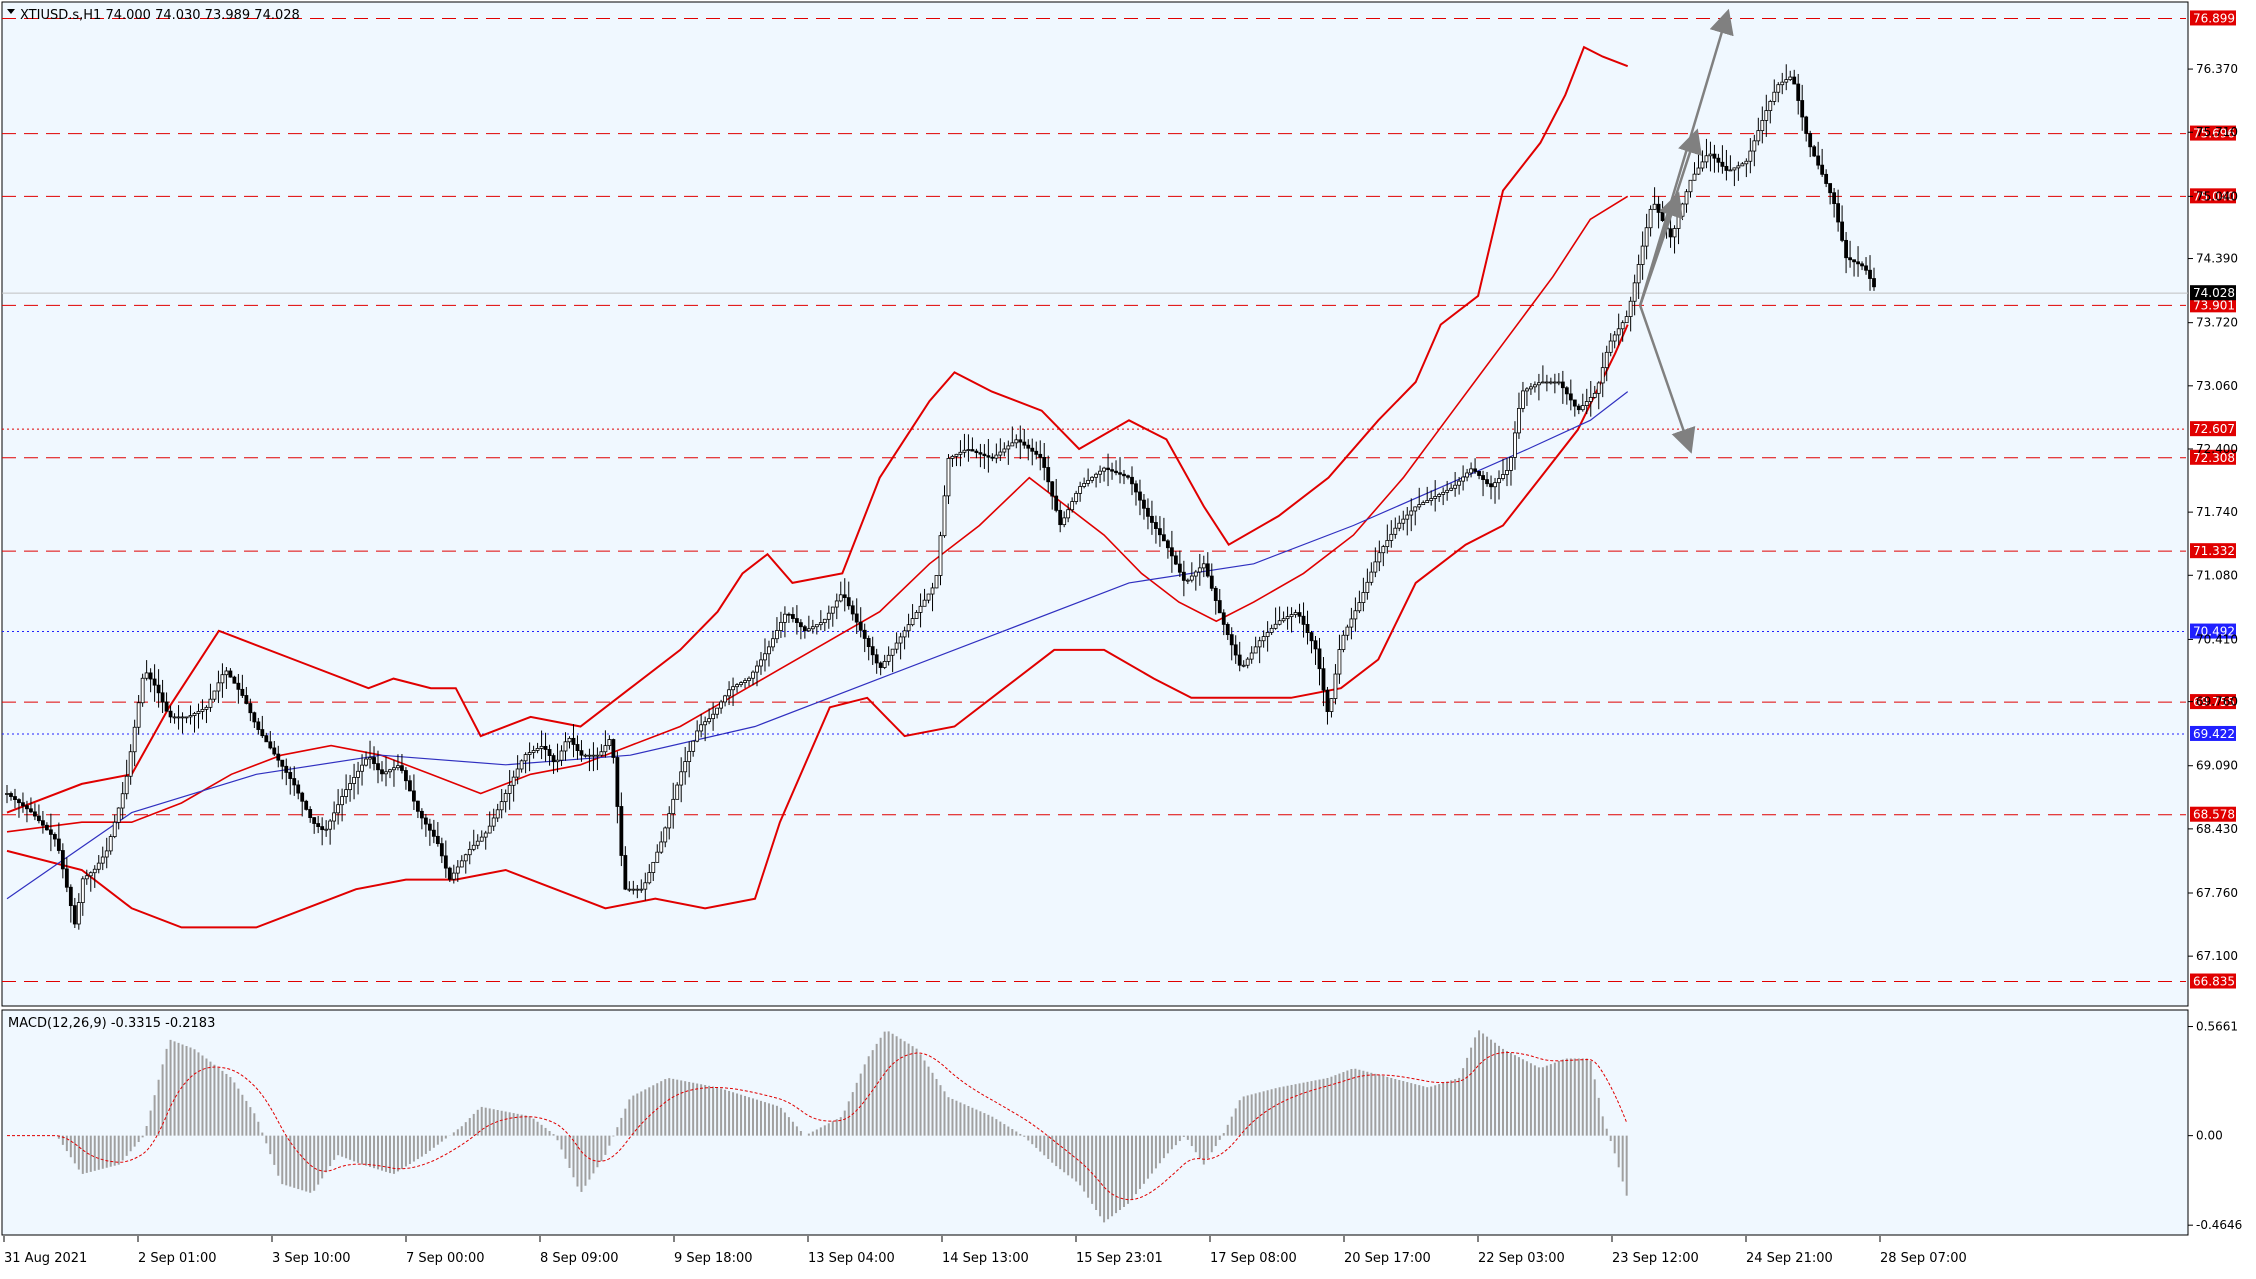  Describe the element at coordinates (2214, 982) in the screenshot. I see `level-tag-label-11: 66.835` at that location.